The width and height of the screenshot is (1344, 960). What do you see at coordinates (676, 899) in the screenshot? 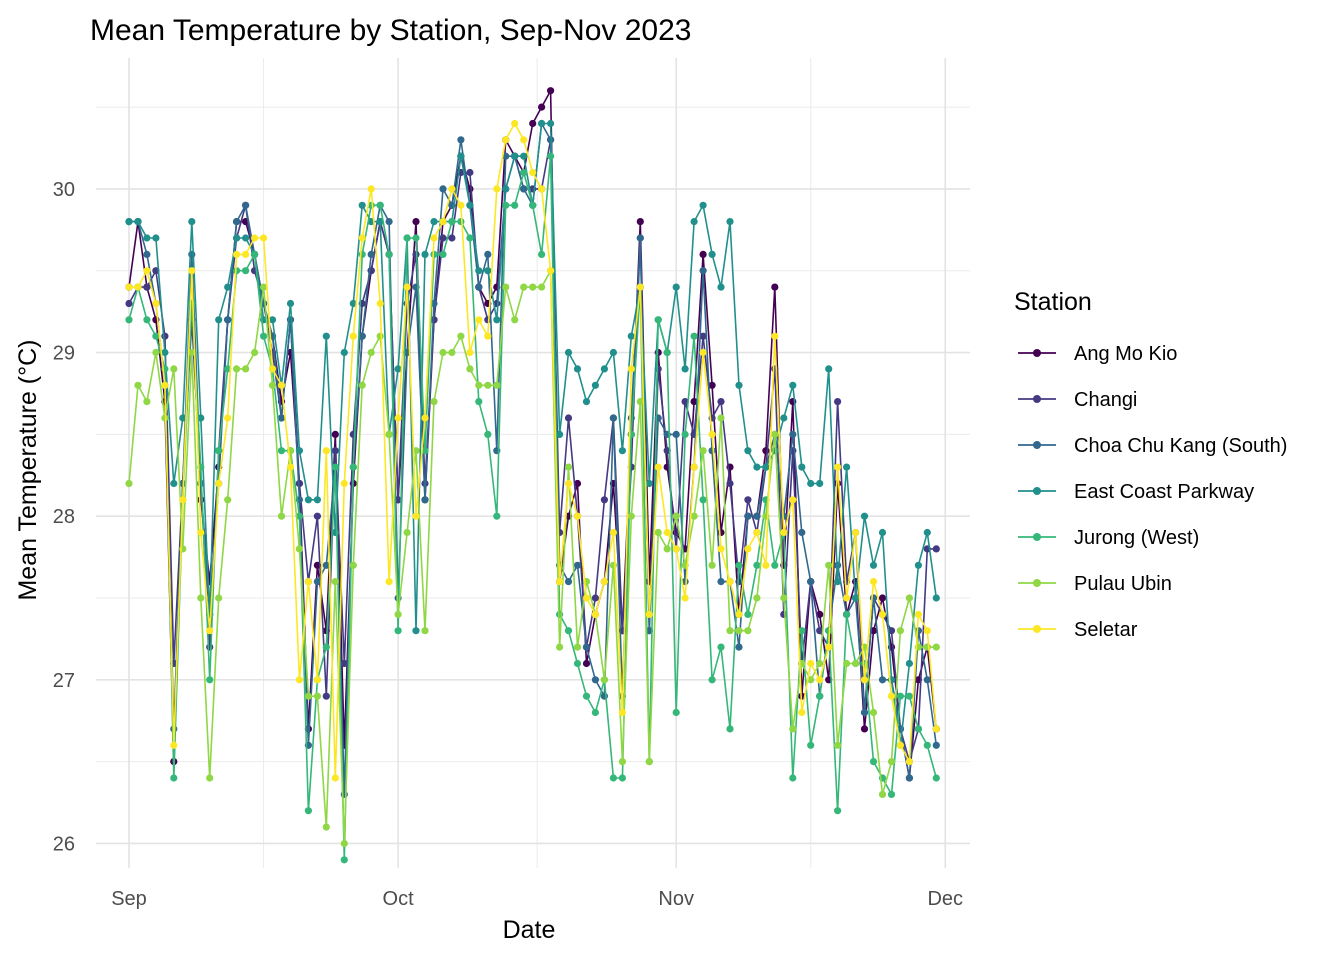
I see `x-tick-label: Nov` at bounding box center [676, 899].